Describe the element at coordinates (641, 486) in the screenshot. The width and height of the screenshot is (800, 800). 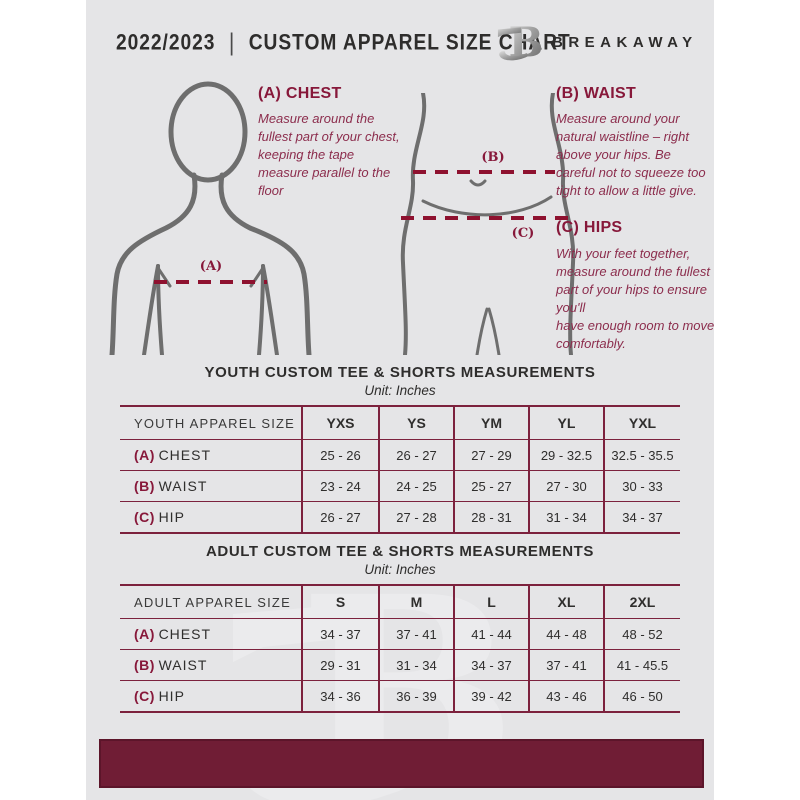
I see `cell: 30 - 33` at that location.